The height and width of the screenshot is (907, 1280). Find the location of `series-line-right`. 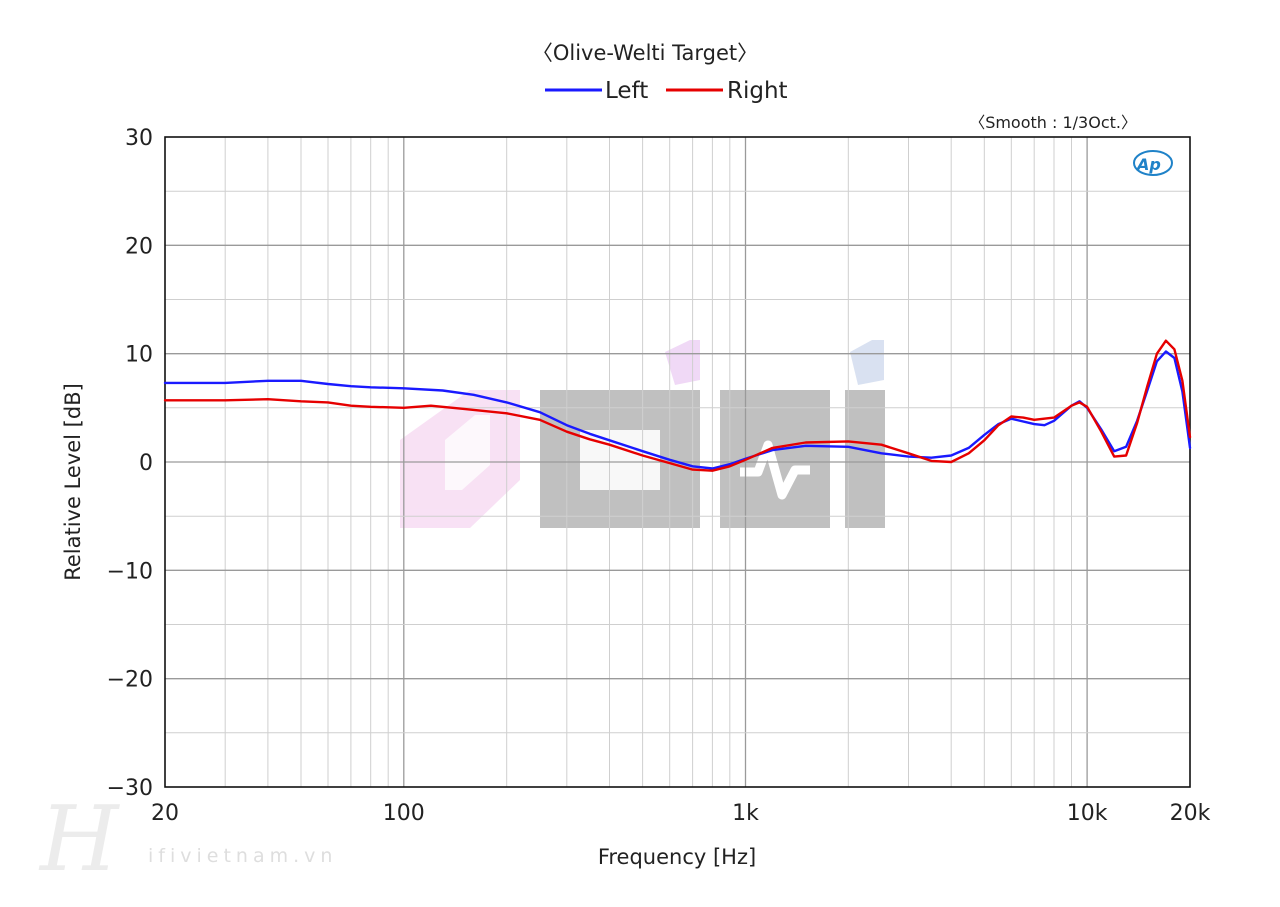

series-line-right is located at coordinates (677, 405).